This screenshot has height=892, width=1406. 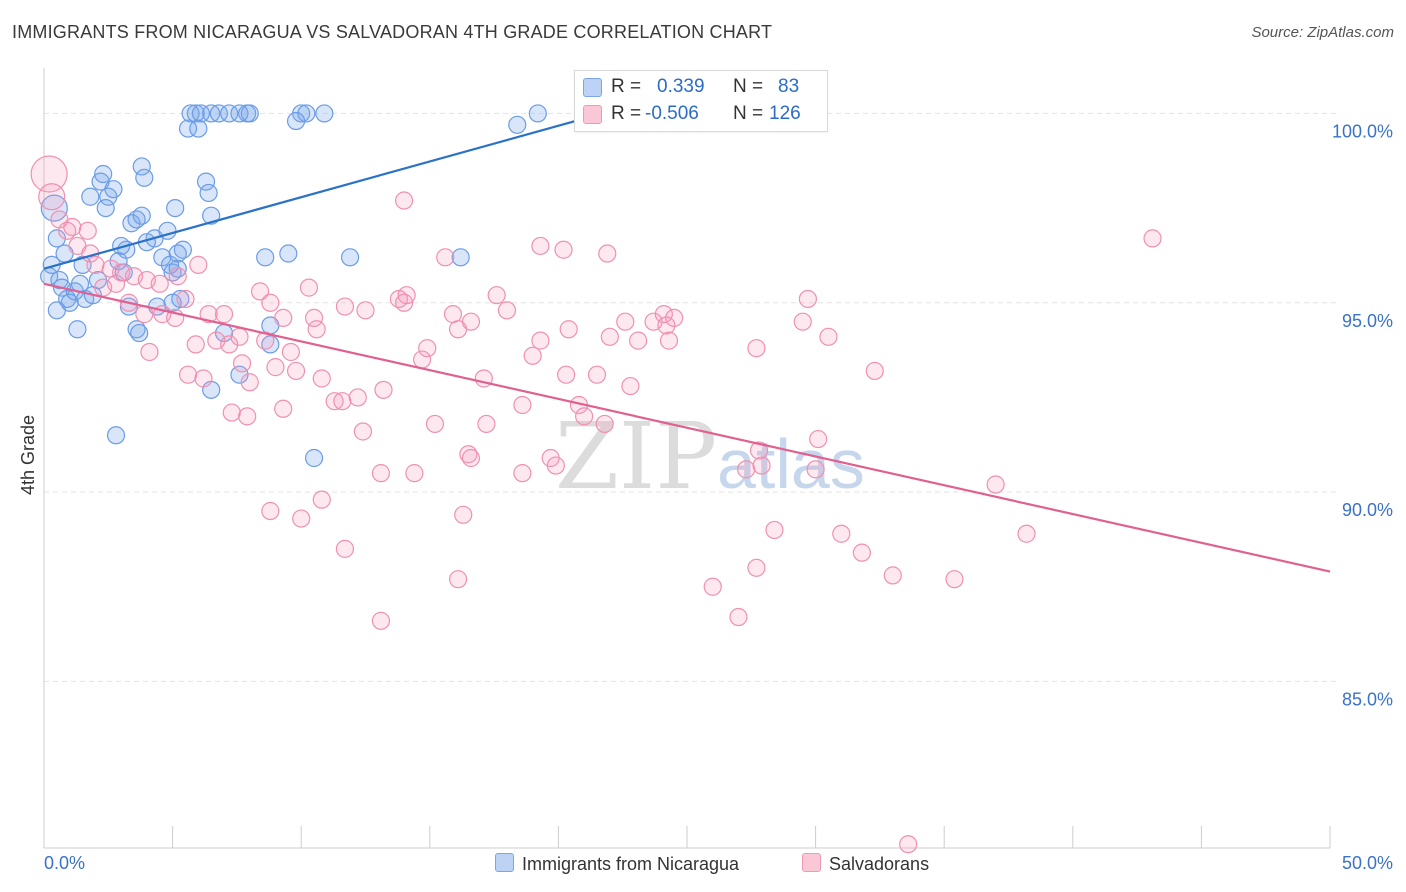 What do you see at coordinates (617, 864) in the screenshot?
I see `bottom-legend-nicaragua: Immigrants from Nicaragua` at bounding box center [617, 864].